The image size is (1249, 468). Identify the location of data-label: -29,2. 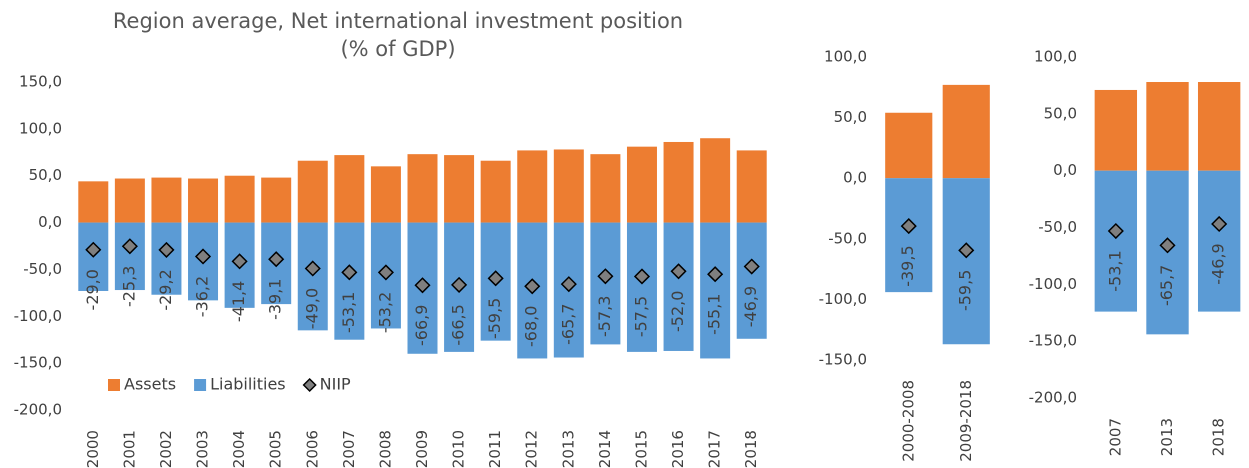
(165, 289).